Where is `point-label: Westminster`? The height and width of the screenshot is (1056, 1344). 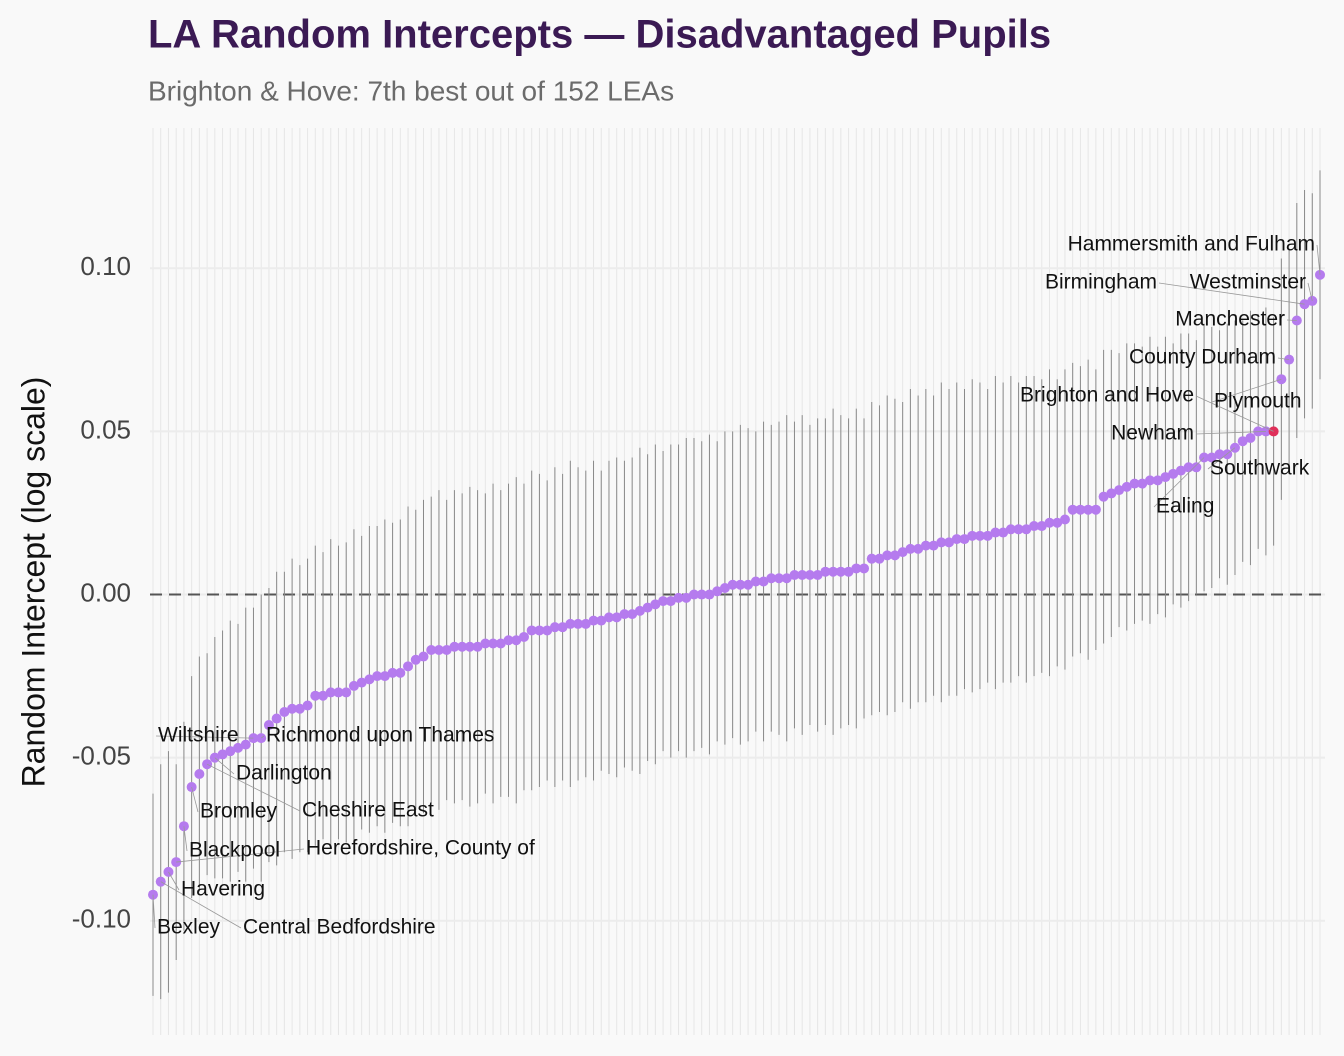
point-label: Westminster is located at coordinates (1248, 282).